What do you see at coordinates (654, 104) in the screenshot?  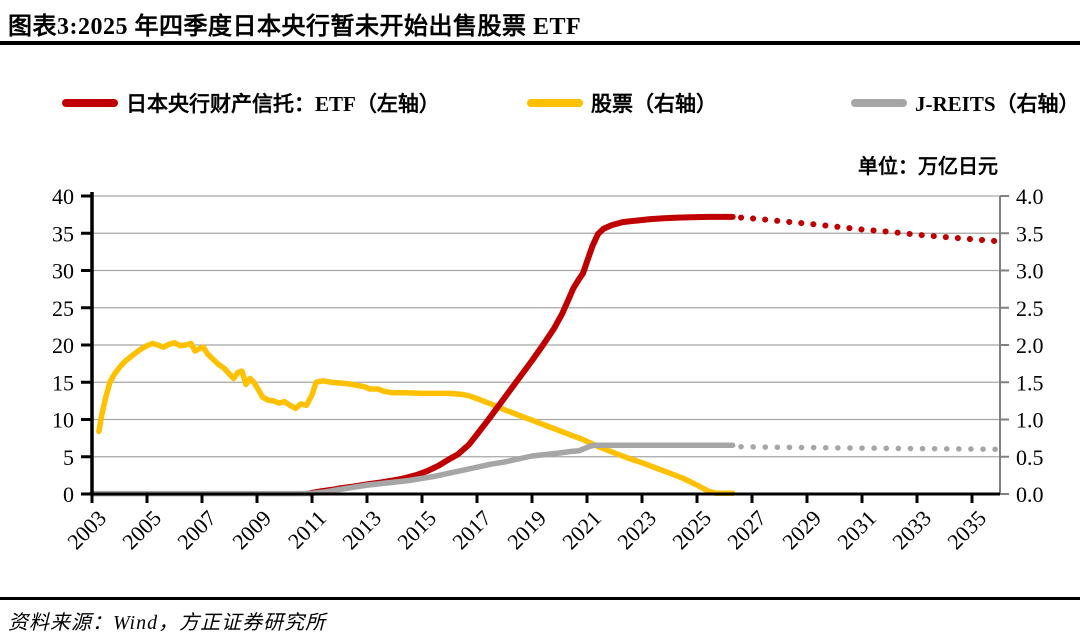 I see `legend-label-stock: 股票（右轴）` at bounding box center [654, 104].